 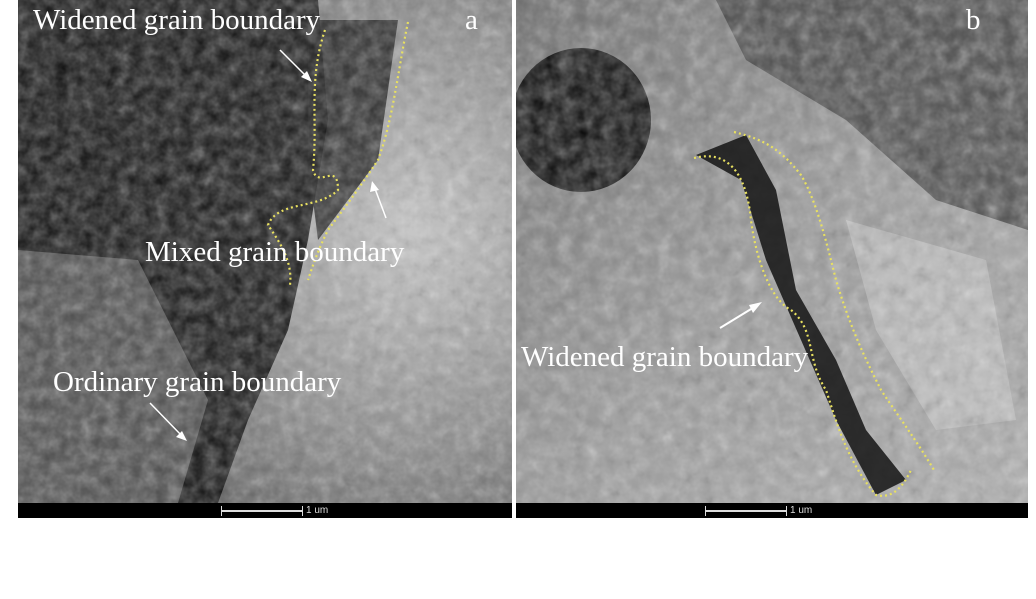 I want to click on label-ordinary-grain-boundary: Ordinary grain boundary, so click(x=197, y=382).